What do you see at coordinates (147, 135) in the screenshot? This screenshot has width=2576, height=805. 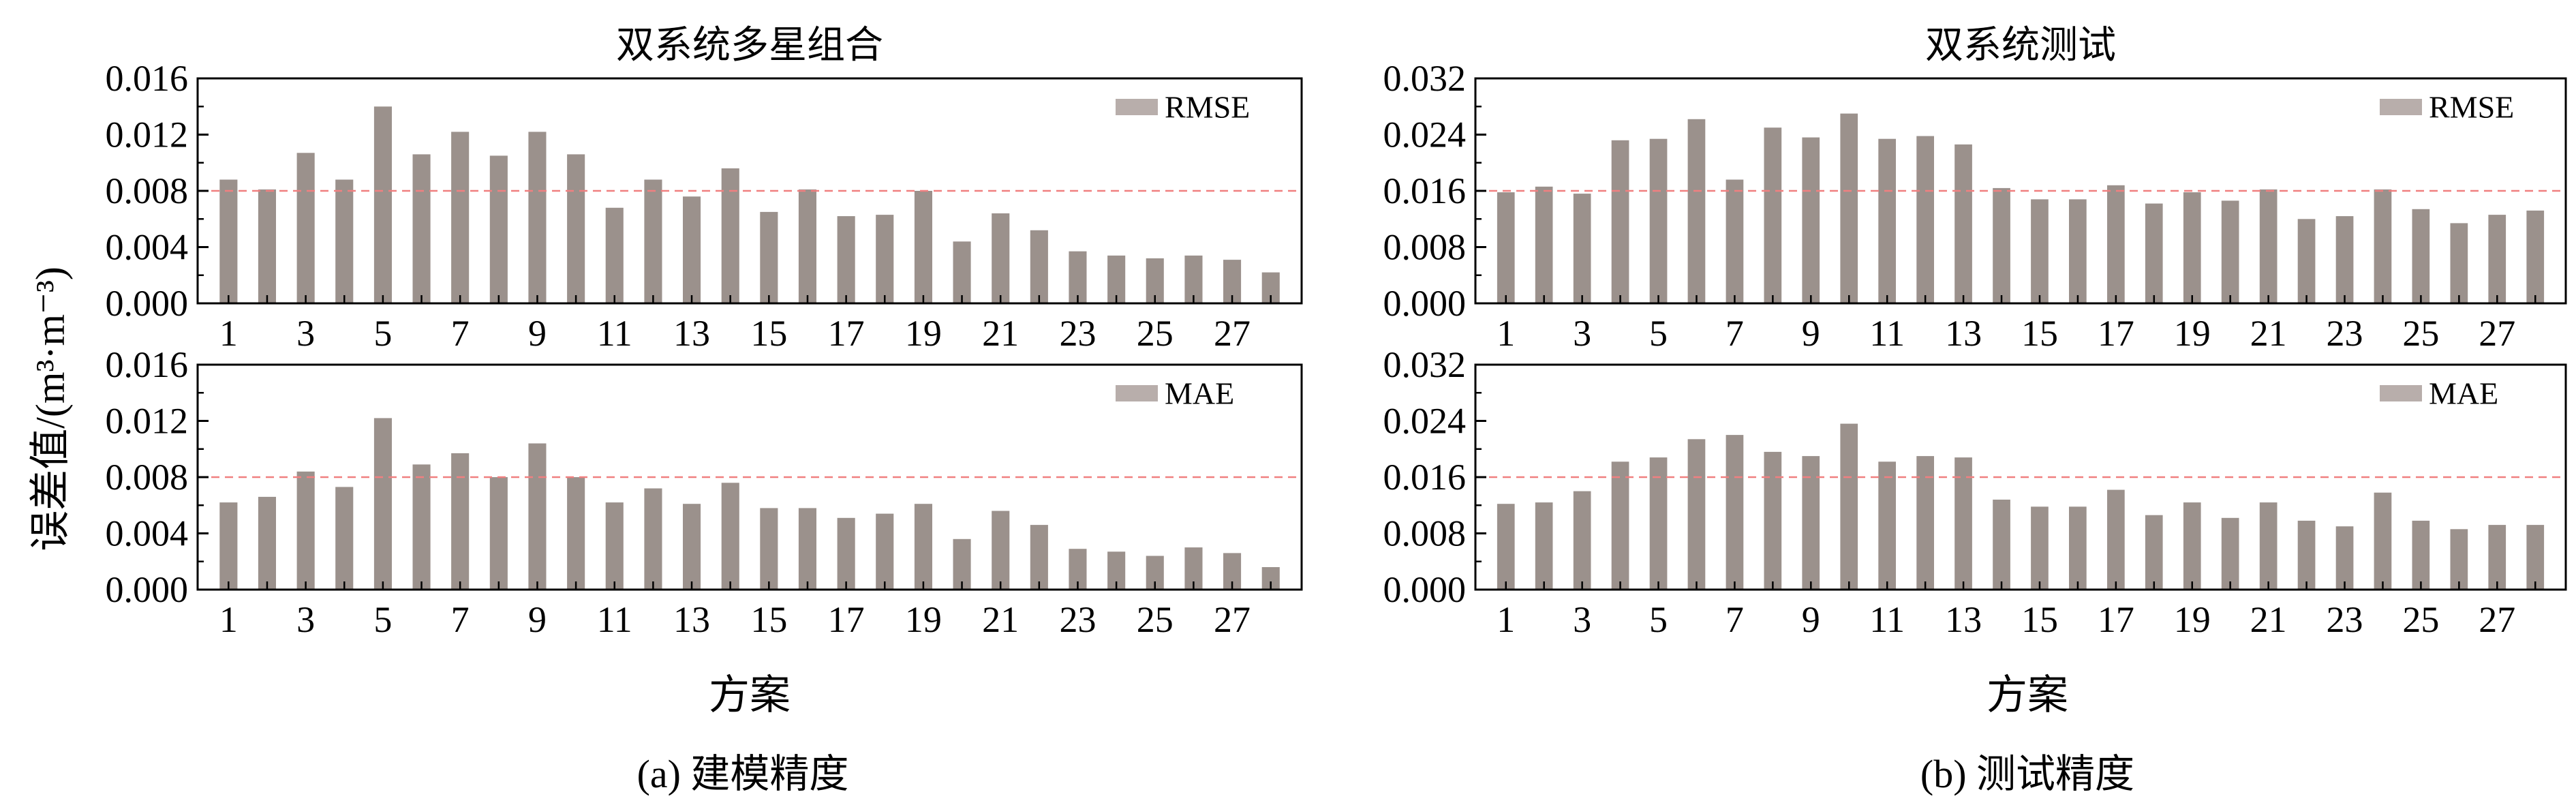 I see `y-tick-label: 0.012` at bounding box center [147, 135].